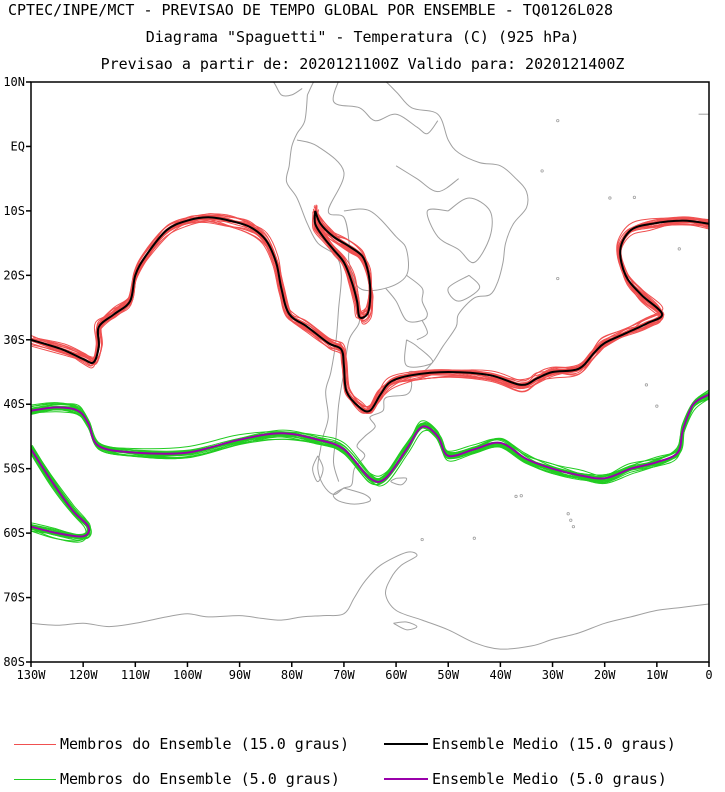  I want to click on y-tick-label: 50S, so click(14, 469).